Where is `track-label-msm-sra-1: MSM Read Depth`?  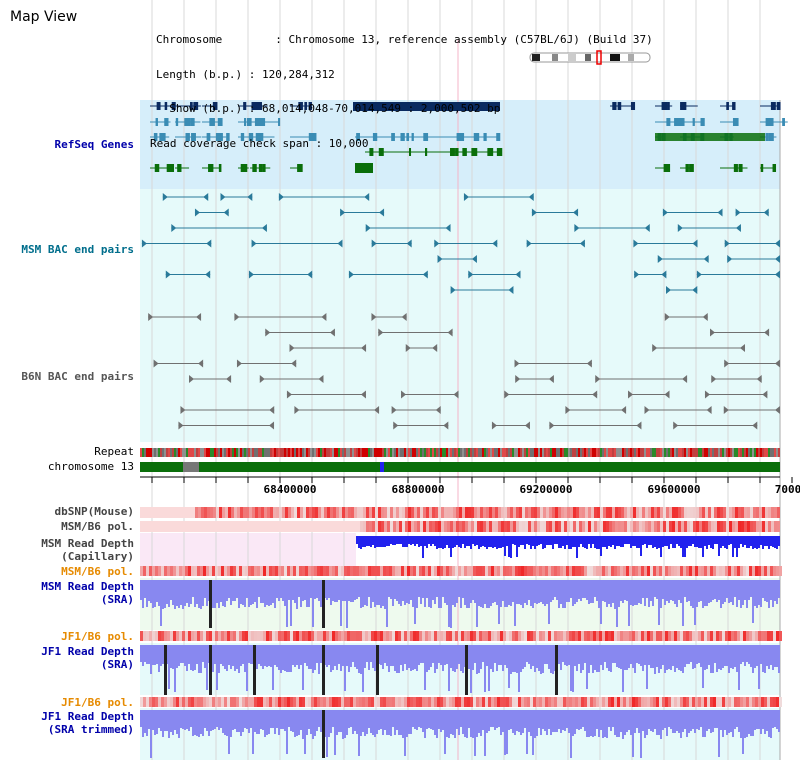
track-label-msm-sra-1: MSM Read Depth is located at coordinates (87, 586).